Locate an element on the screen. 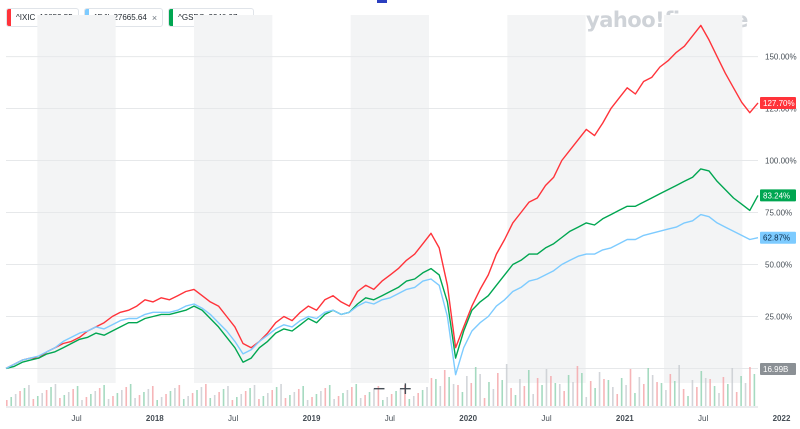 This screenshot has height=429, width=800. volume-tag is located at coordinates (778, 369).